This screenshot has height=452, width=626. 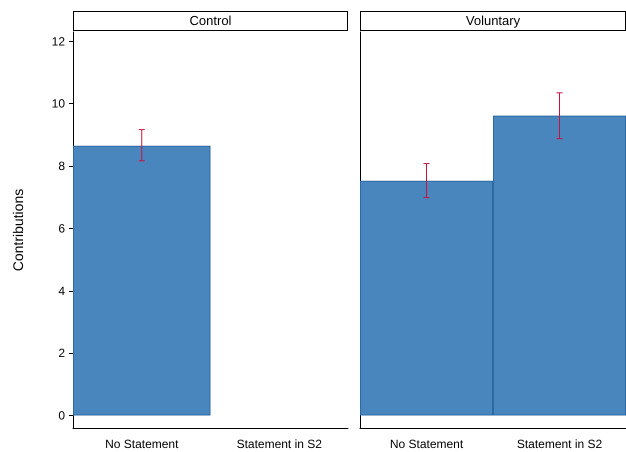 I want to click on y-tick-label: 10, so click(x=59, y=103).